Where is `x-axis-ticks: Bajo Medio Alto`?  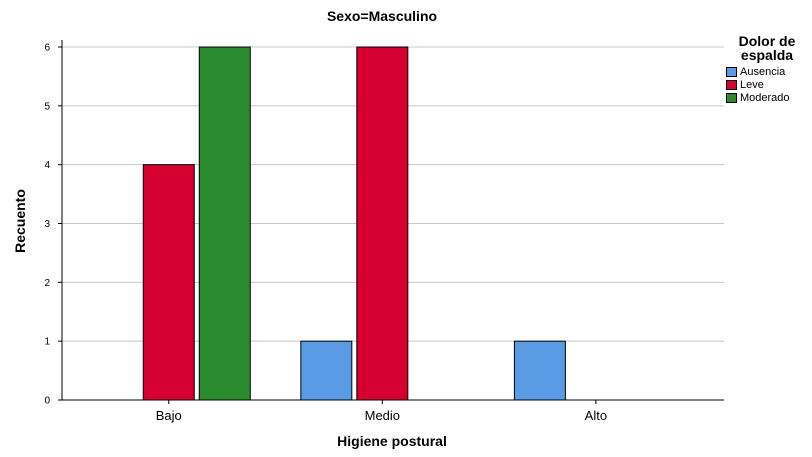 x-axis-ticks: Bajo Medio Alto is located at coordinates (381, 411).